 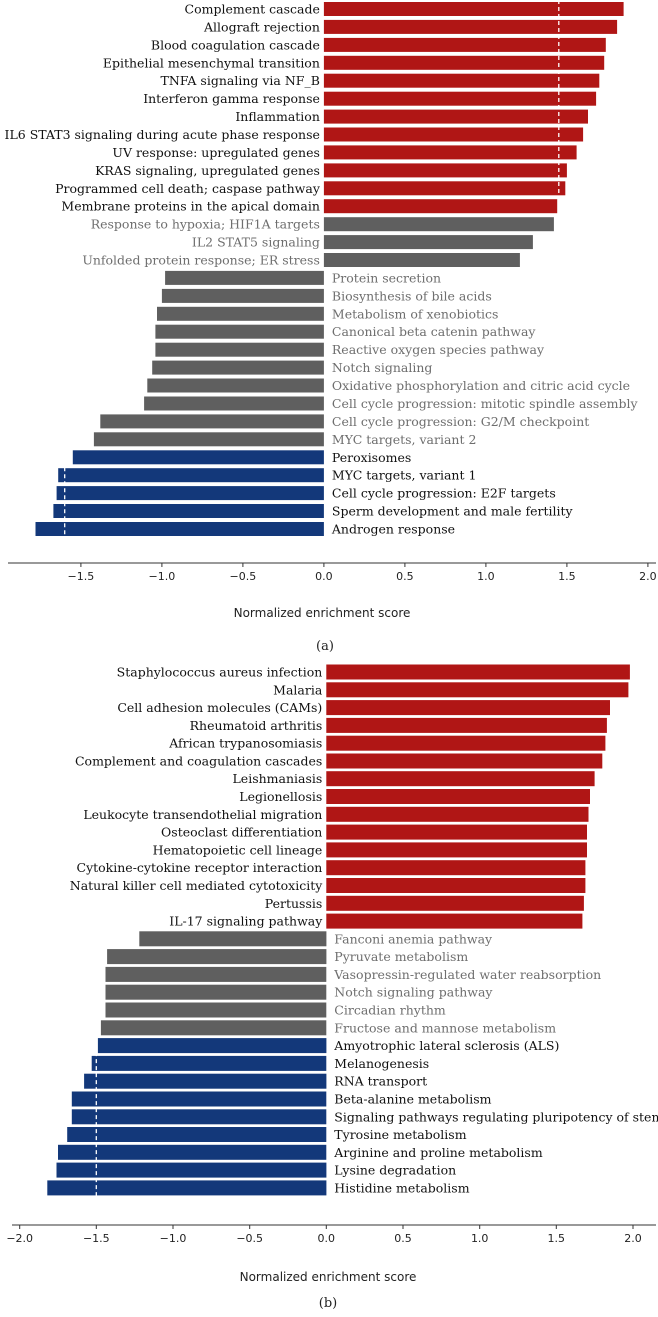 I want to click on panel-b-caption: (b), so click(x=328, y=1303).